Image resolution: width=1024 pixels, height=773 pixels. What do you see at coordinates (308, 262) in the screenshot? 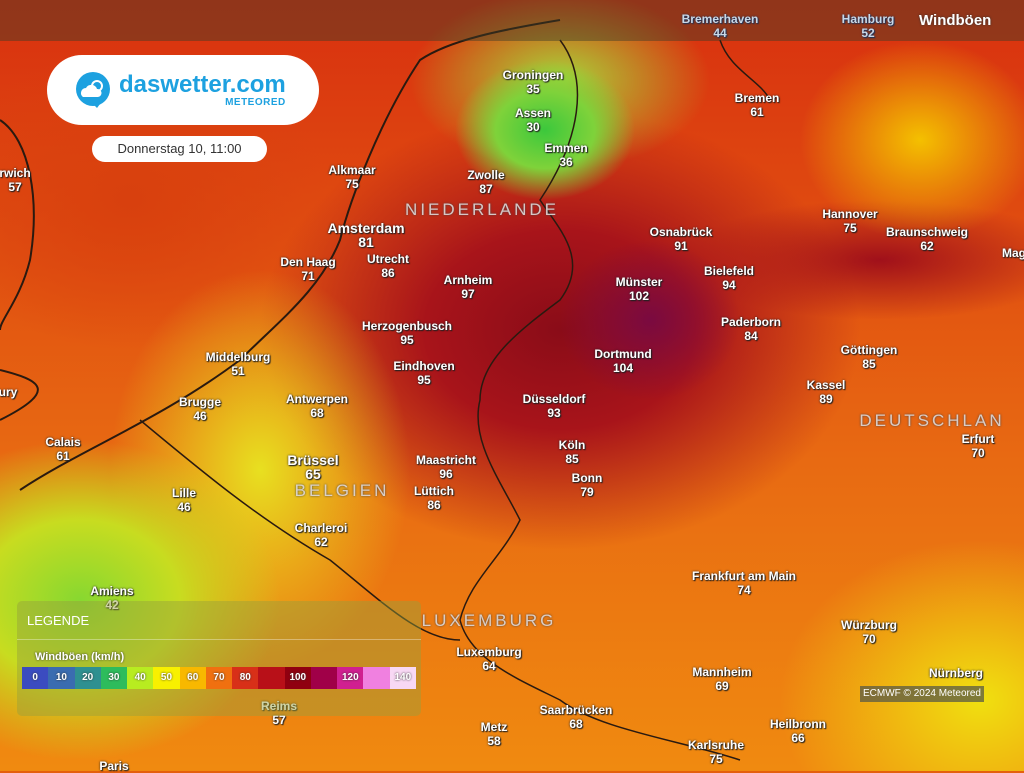
I see `city-name: Den Haag` at bounding box center [308, 262].